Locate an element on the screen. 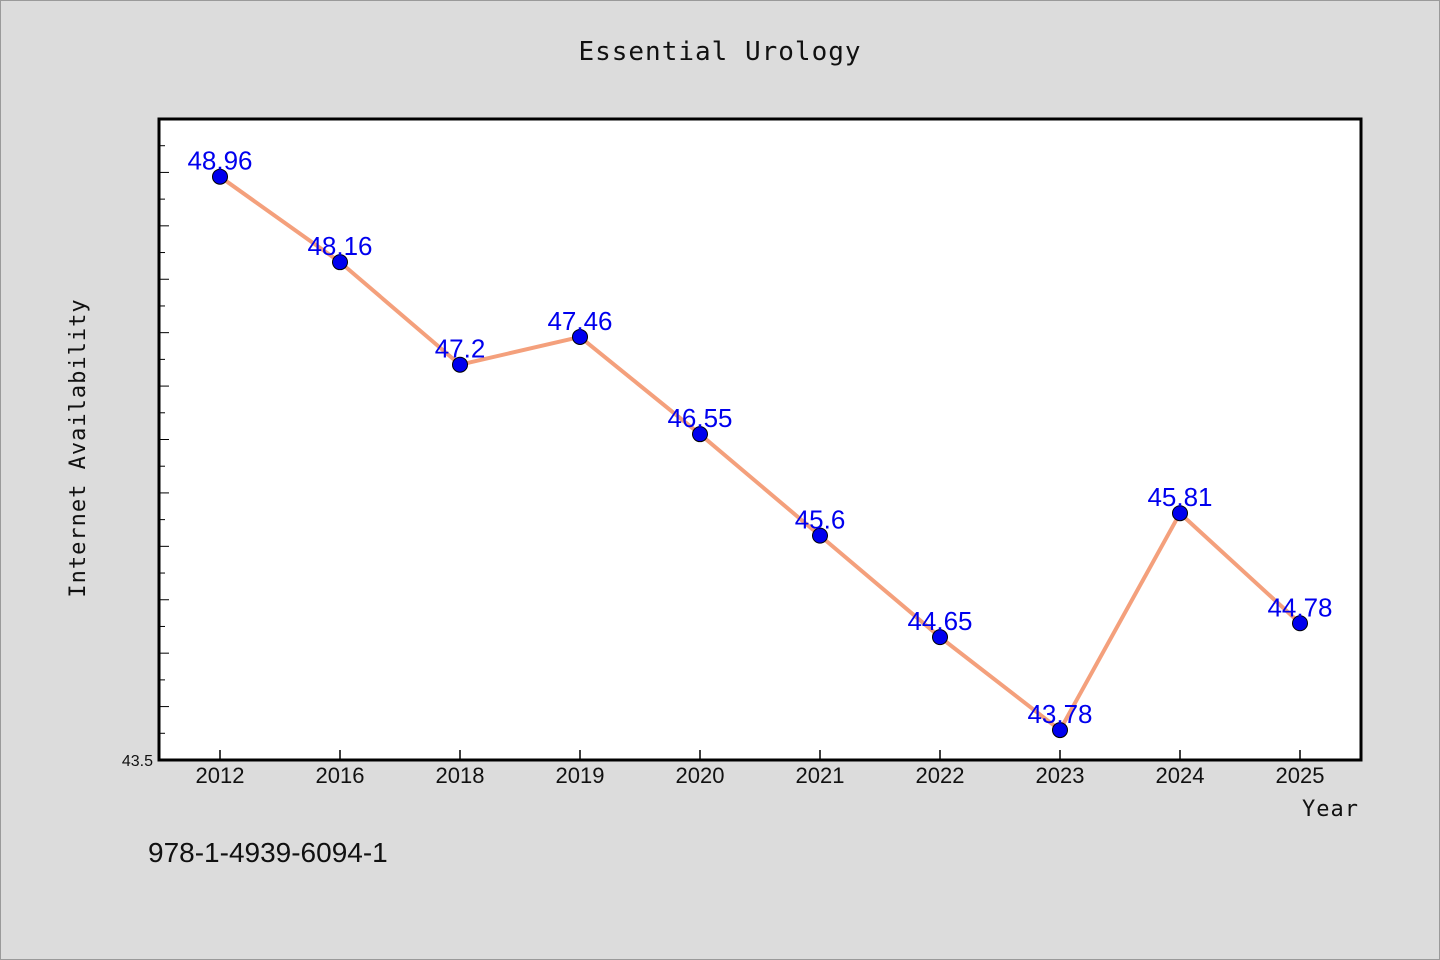  y-tick-label: 43.5 is located at coordinates (137, 761).